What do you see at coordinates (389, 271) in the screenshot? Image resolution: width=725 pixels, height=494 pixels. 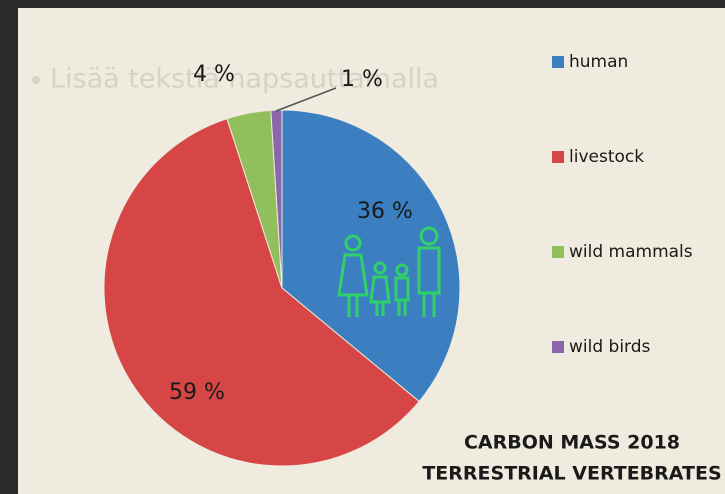 I see `people-icon` at bounding box center [389, 271].